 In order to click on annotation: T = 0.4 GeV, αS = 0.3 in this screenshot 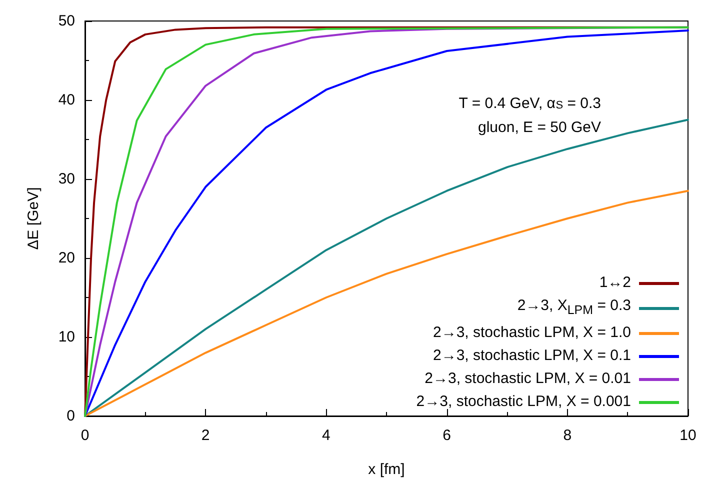, I will do `click(530, 103)`.